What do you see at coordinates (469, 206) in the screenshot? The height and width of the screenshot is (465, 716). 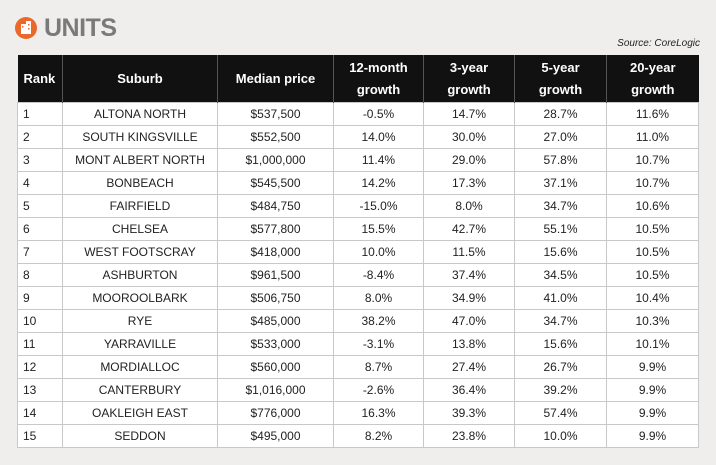 I see `table-cell: 8.0%` at bounding box center [469, 206].